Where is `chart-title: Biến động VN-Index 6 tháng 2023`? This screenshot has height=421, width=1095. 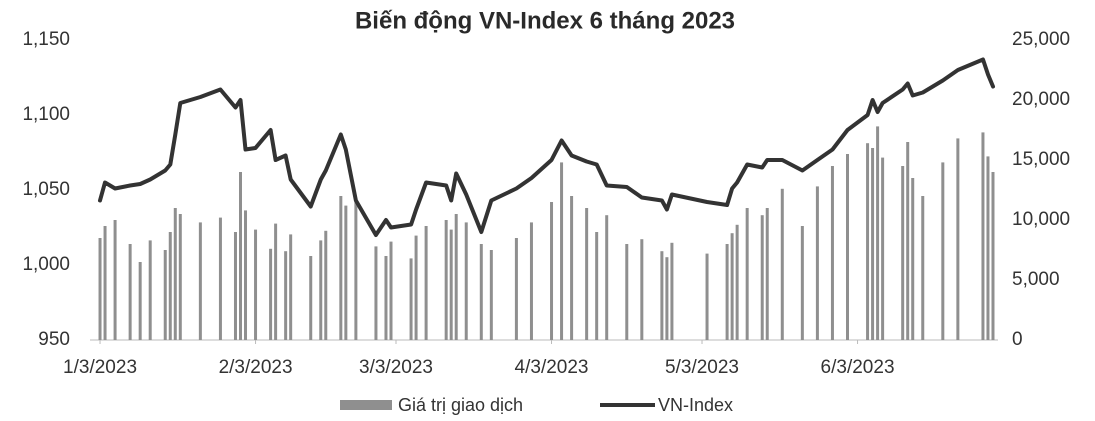
chart-title: Biến động VN-Index 6 tháng 2023 is located at coordinates (545, 20).